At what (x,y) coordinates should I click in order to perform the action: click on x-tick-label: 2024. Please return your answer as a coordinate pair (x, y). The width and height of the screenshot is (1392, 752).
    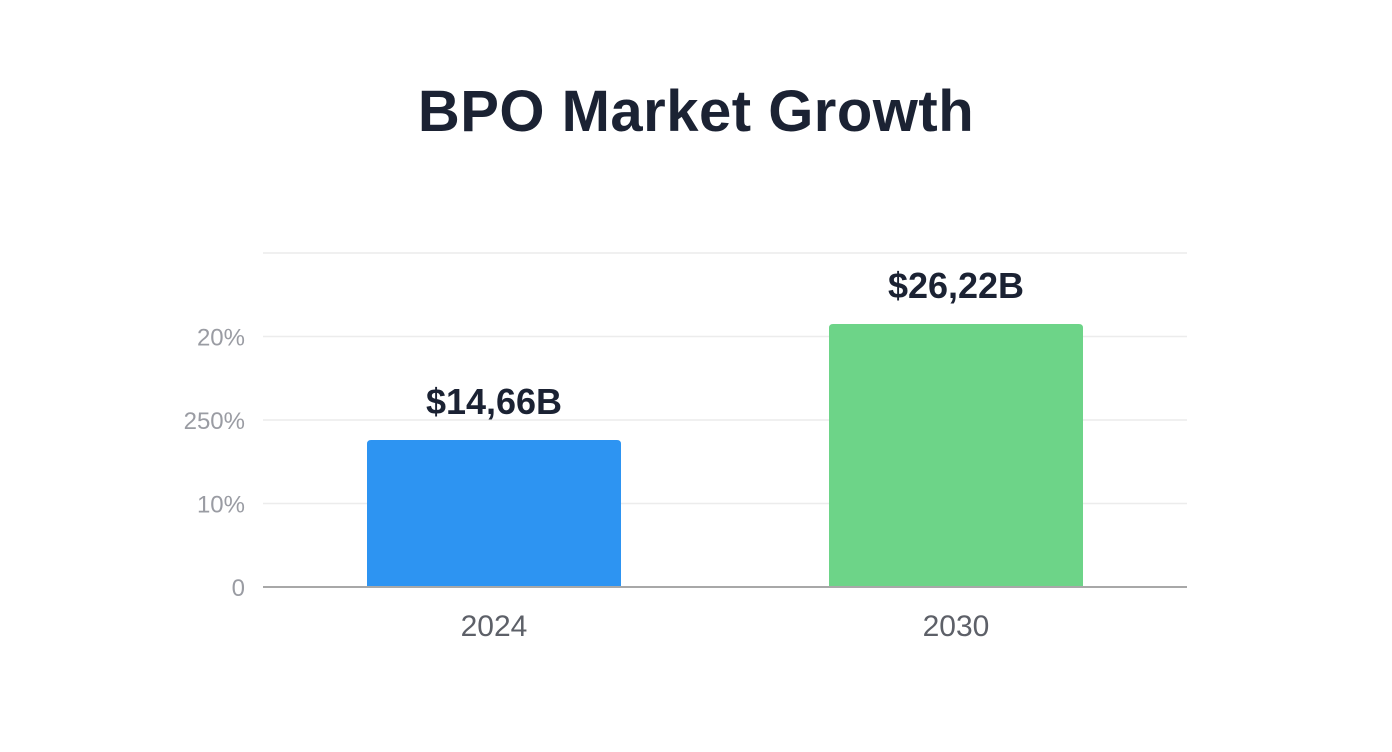
    Looking at the image, I should click on (494, 626).